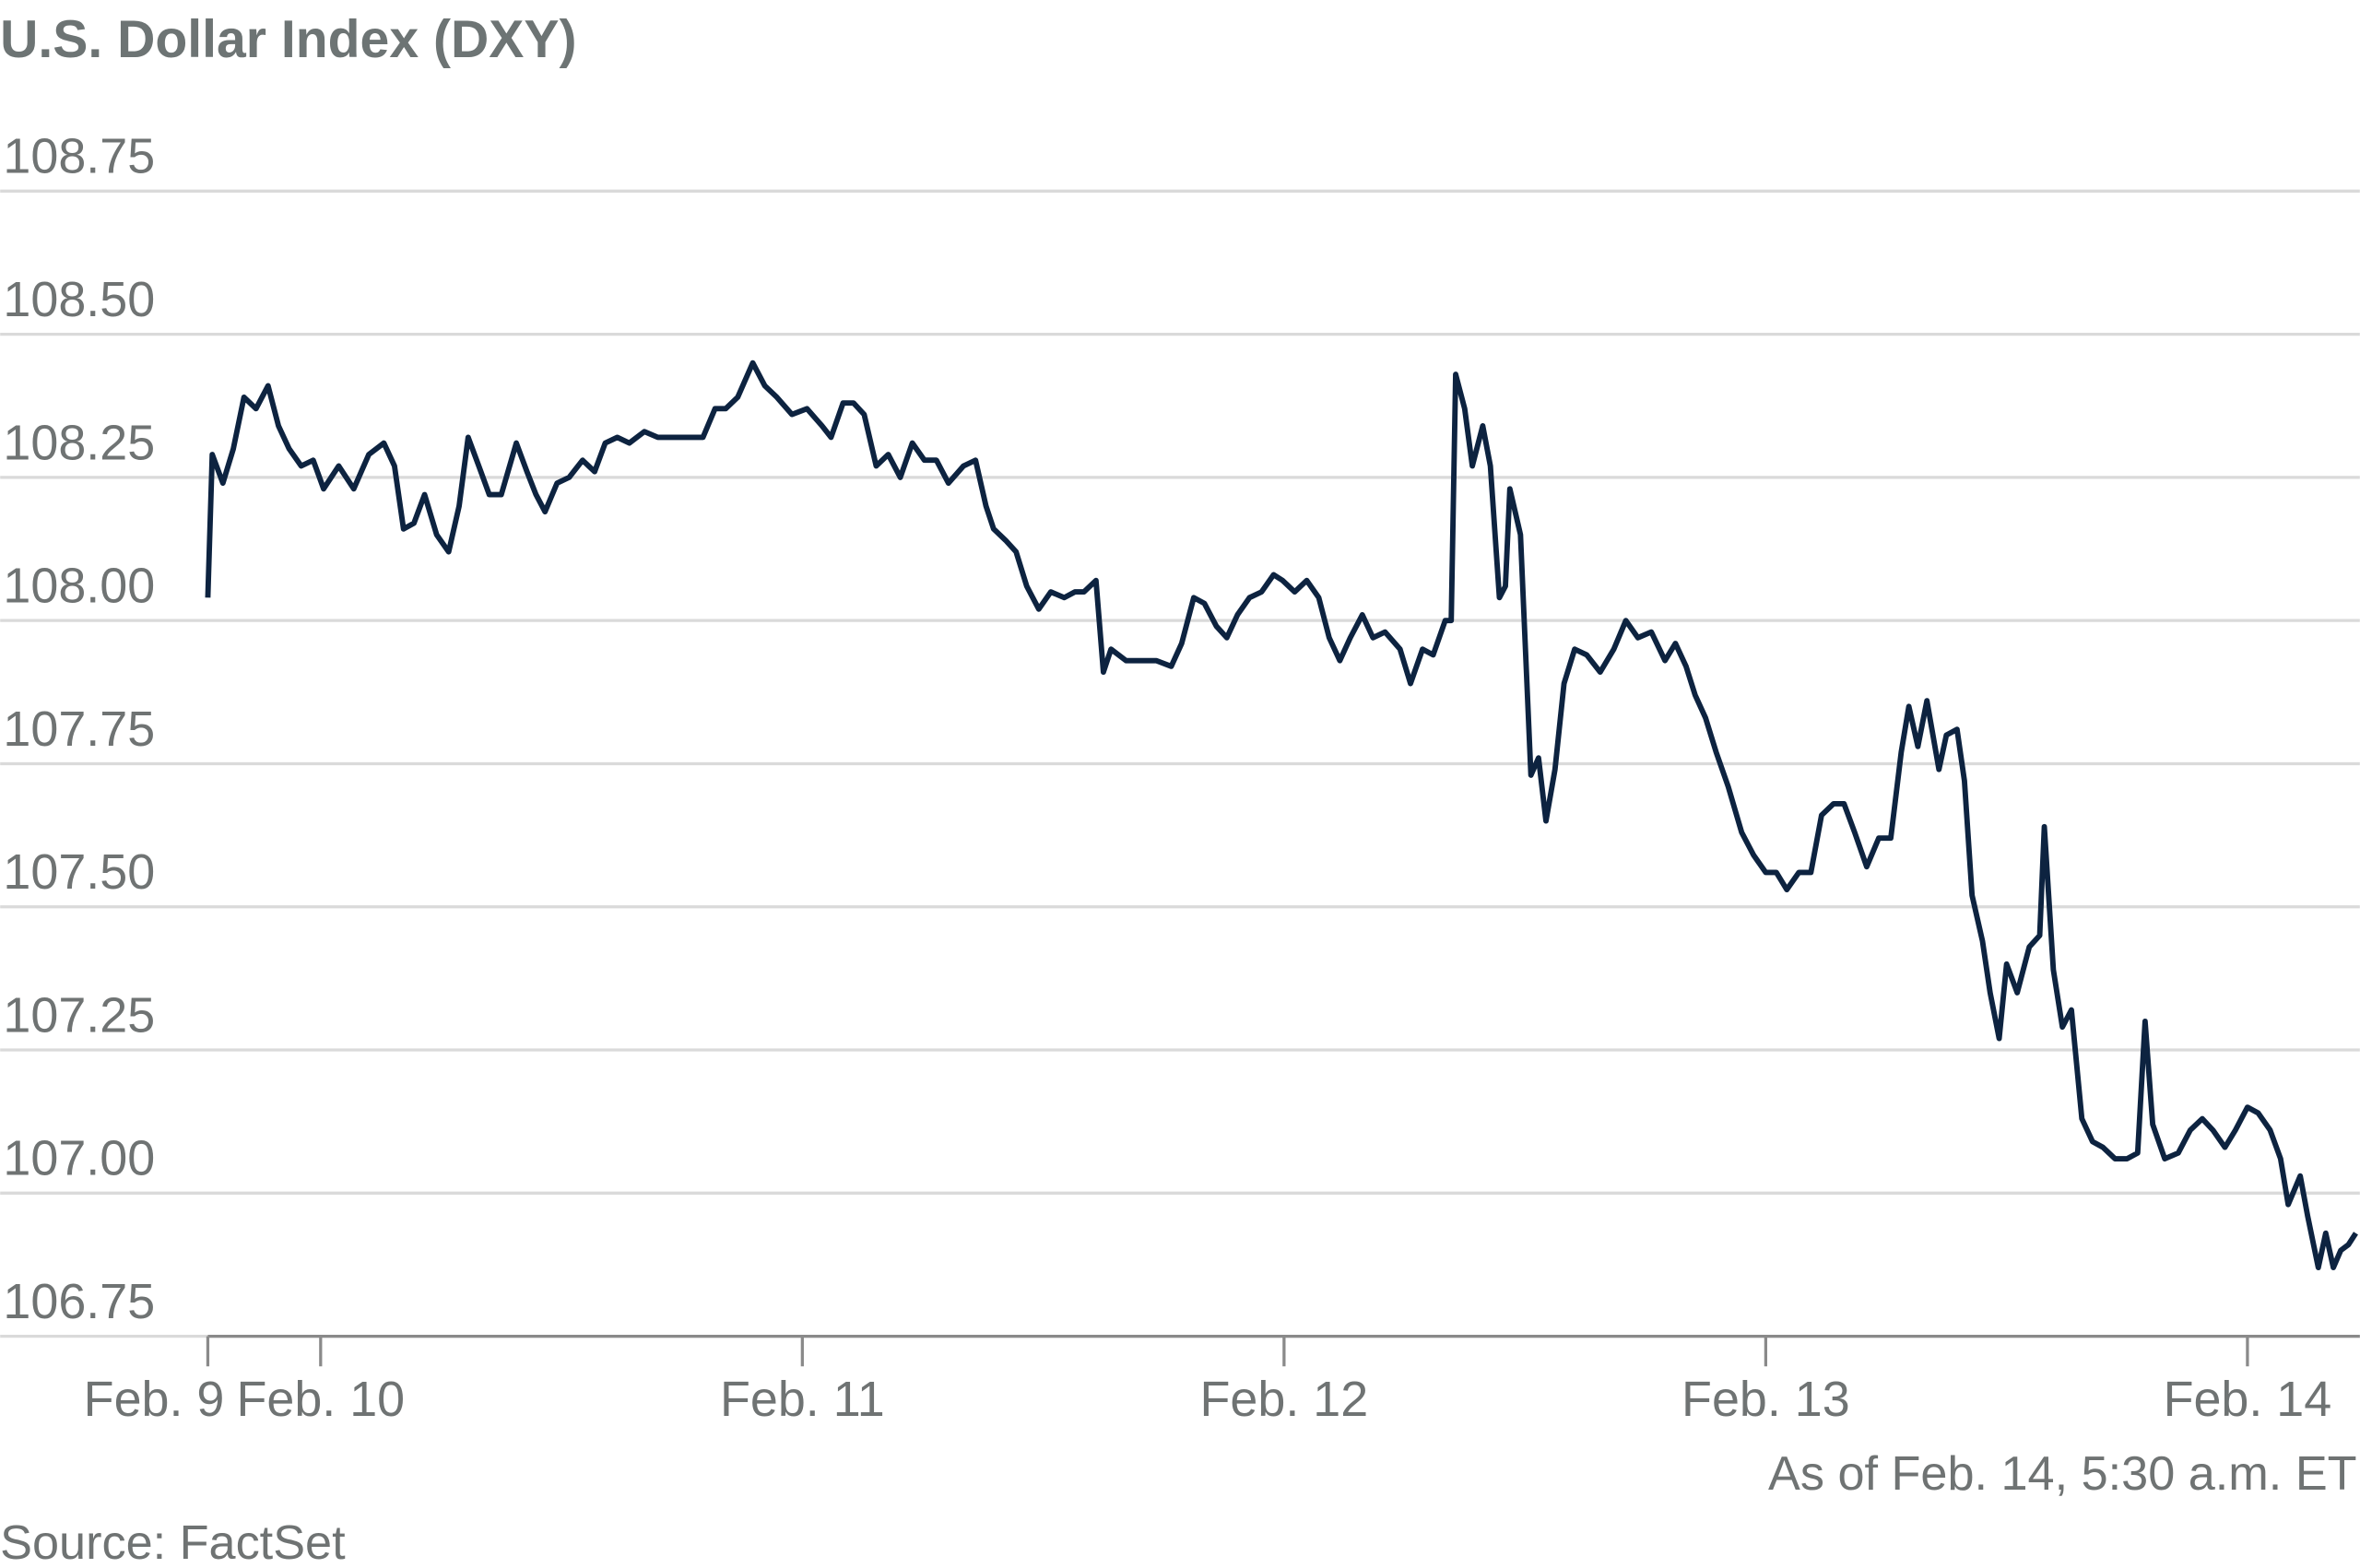 The width and height of the screenshot is (2360, 1568). Describe the element at coordinates (79, 443) in the screenshot. I see `y-tick-label: 108.25` at that location.